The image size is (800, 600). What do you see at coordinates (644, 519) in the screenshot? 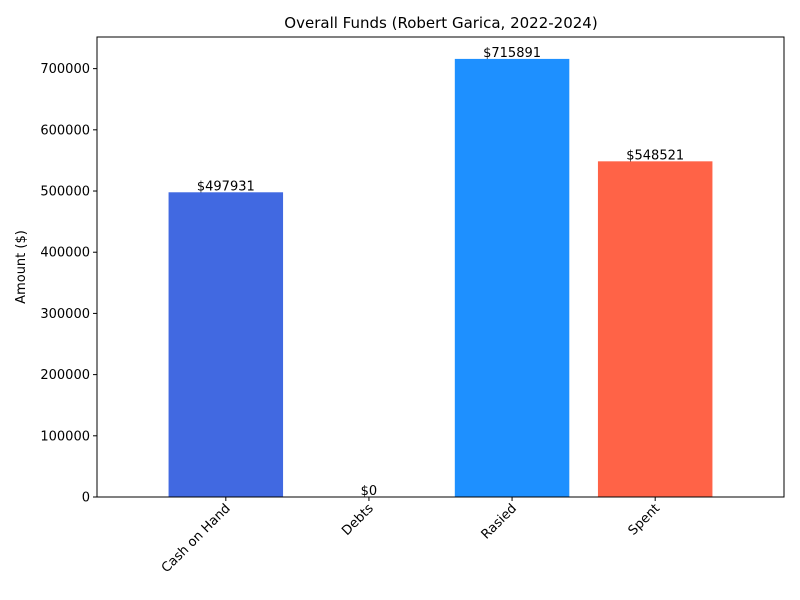
I see `x-tick-label: Spent` at bounding box center [644, 519].